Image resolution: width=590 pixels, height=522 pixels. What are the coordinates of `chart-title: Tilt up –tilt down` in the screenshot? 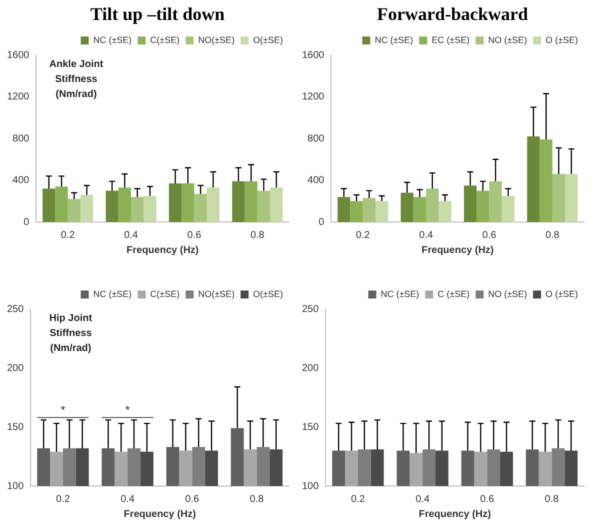 It's located at (157, 14).